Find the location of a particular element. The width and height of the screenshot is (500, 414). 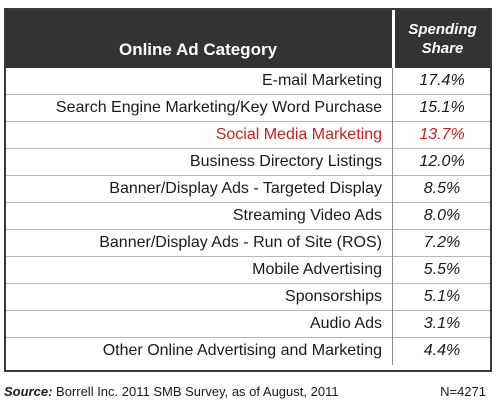

share-value: 4.4% is located at coordinates (442, 350).